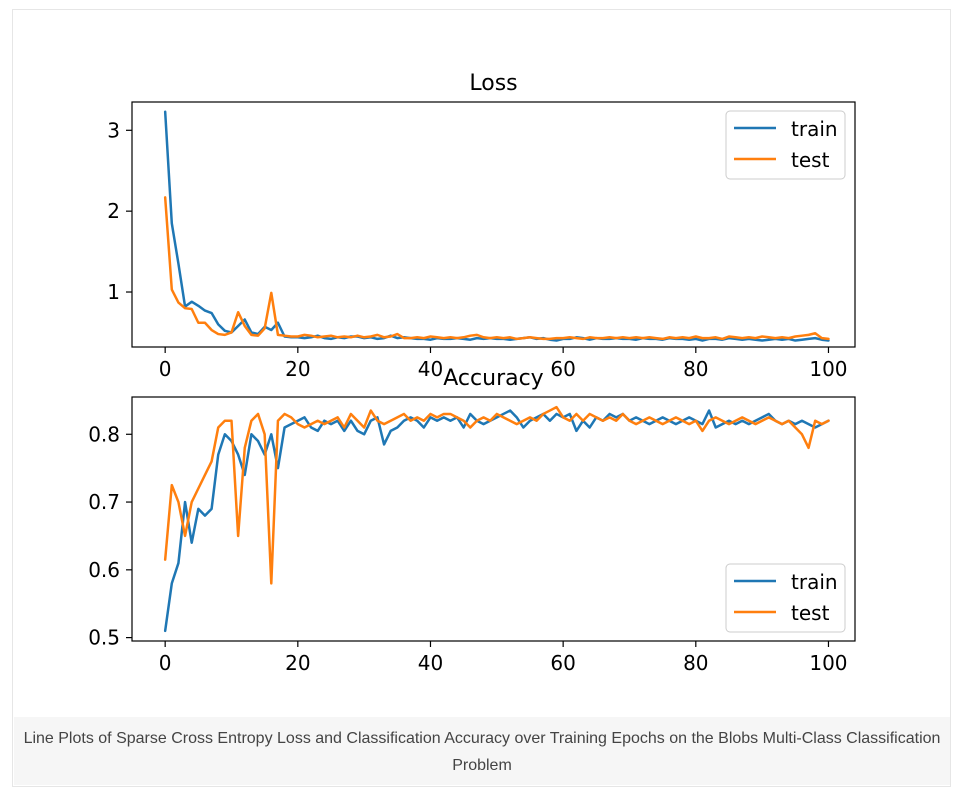 Image resolution: width=963 pixels, height=795 pixels. What do you see at coordinates (430, 663) in the screenshot?
I see `accuracy-xtick-label: 40` at bounding box center [430, 663].